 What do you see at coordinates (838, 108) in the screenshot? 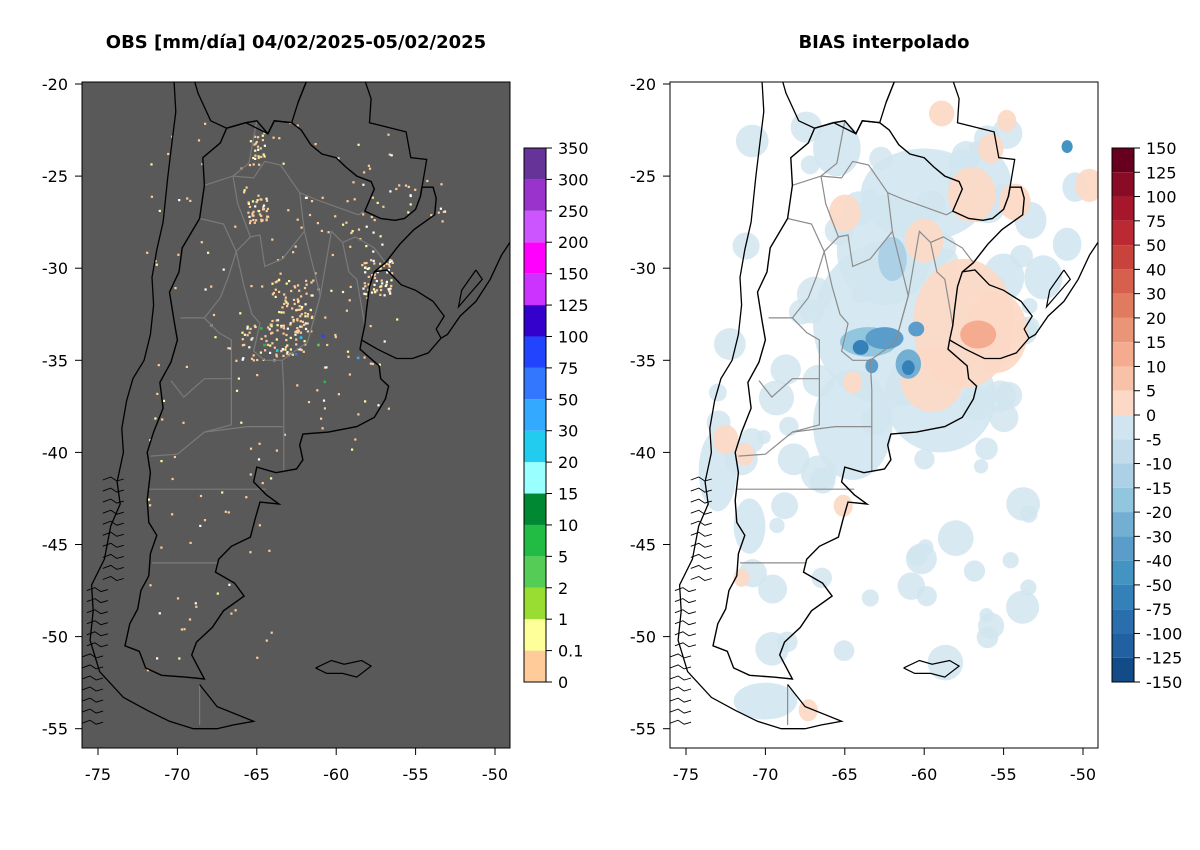
I see `bolivia-border` at bounding box center [838, 108].